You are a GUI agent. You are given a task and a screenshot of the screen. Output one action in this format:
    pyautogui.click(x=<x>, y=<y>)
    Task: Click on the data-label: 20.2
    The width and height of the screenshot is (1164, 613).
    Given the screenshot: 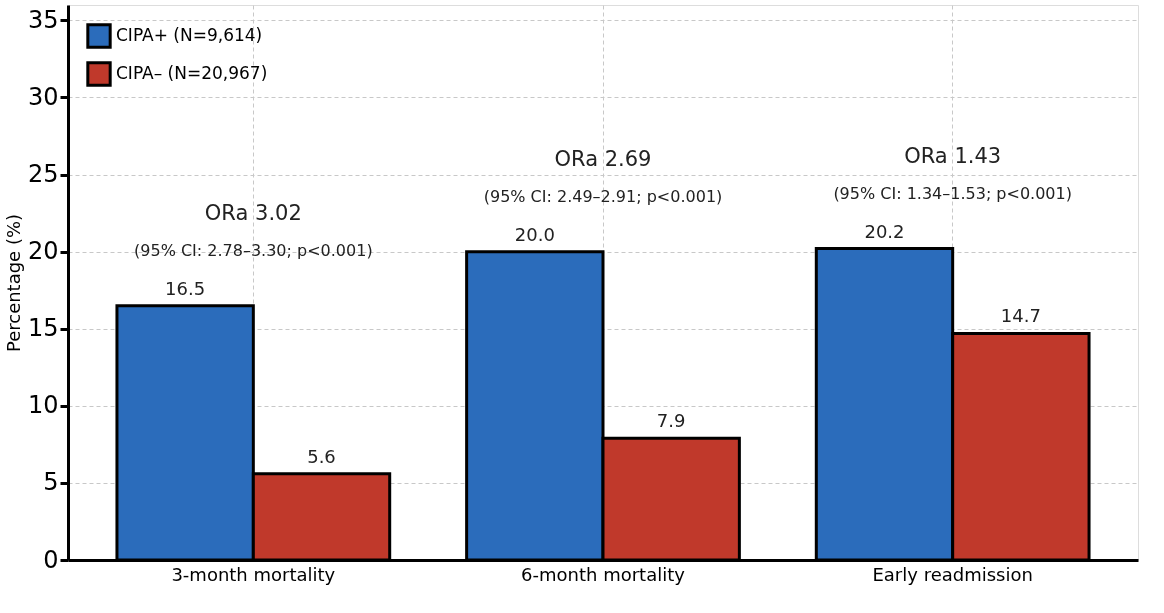 What is the action you would take?
    pyautogui.click(x=884, y=231)
    